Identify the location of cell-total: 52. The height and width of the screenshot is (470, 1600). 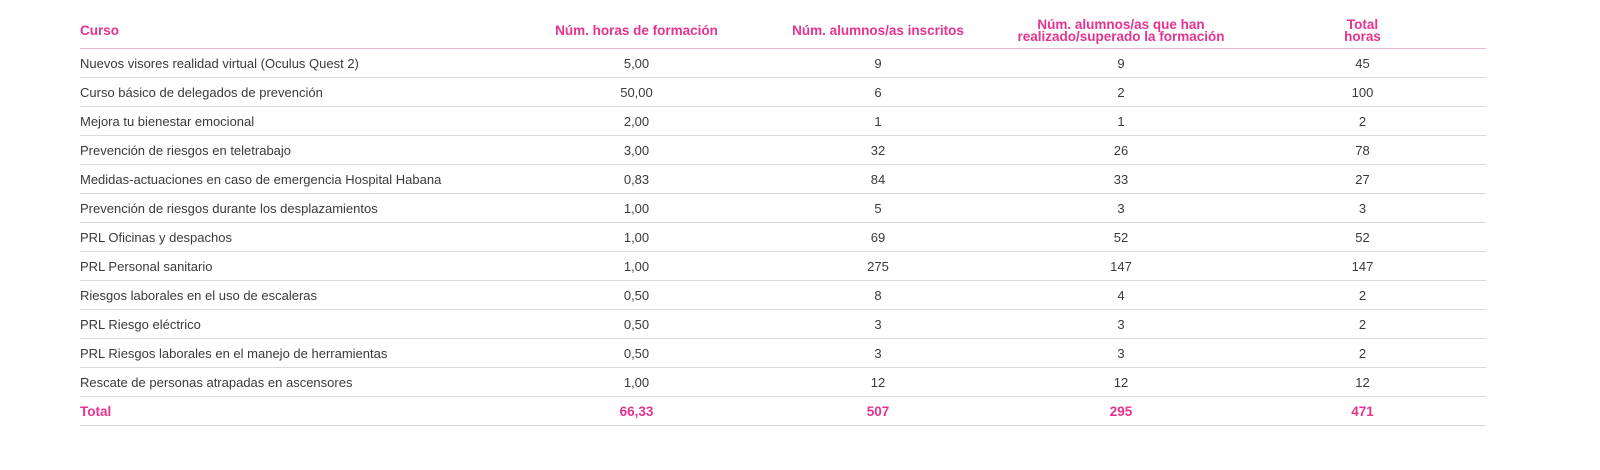
(1362, 237).